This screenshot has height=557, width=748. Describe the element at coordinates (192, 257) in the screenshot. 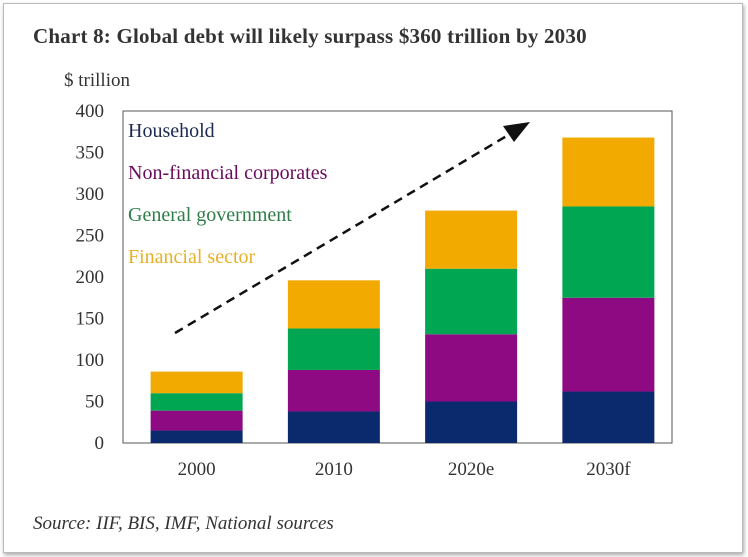

I see `legend-entry: Financial sector` at that location.